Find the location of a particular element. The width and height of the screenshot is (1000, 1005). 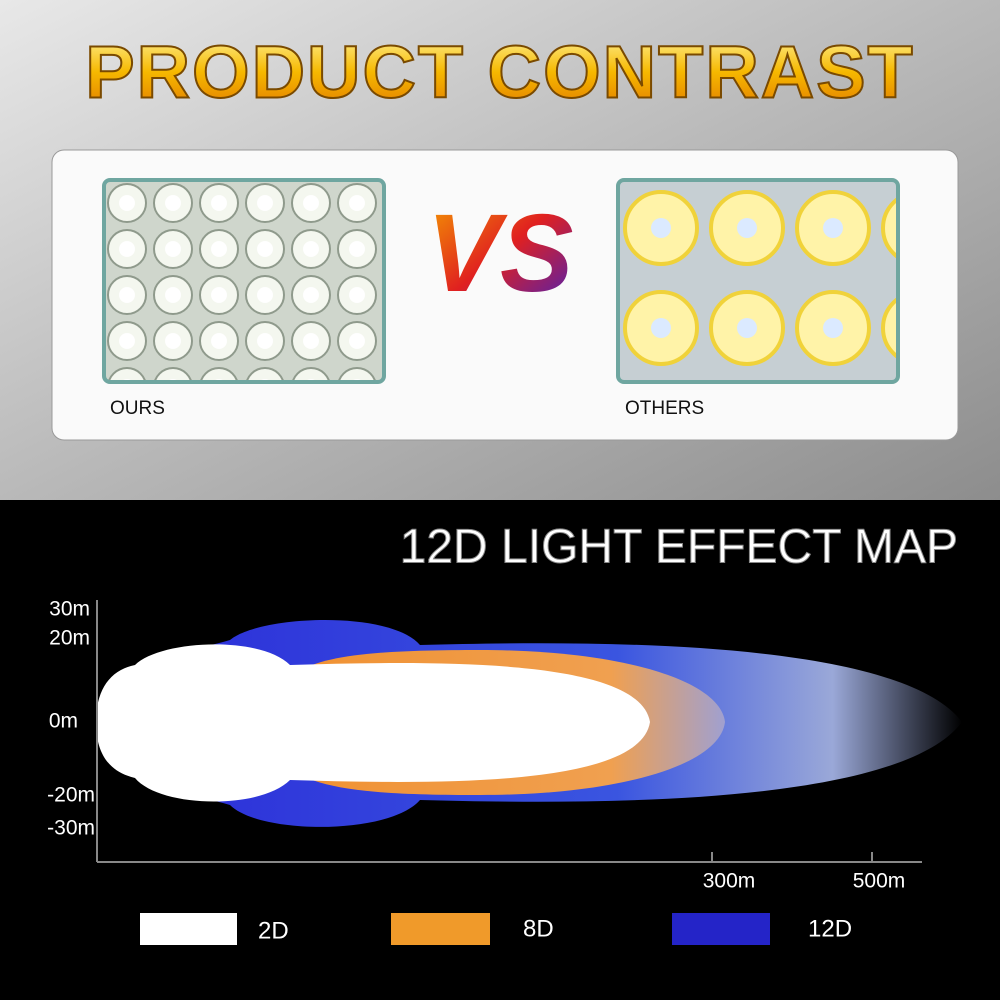

vs-label: VS is located at coordinates (500, 253).